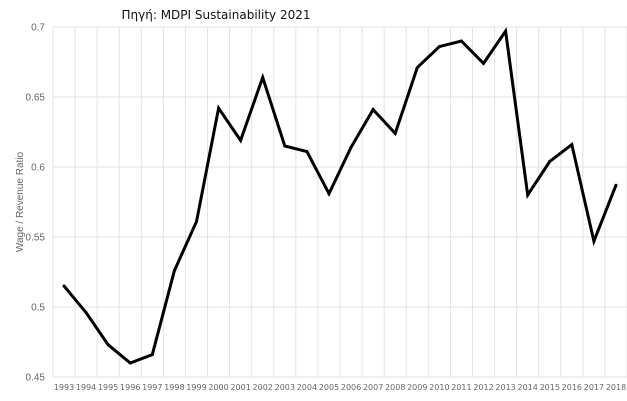  I want to click on x-tick-label: 2008, so click(395, 387).